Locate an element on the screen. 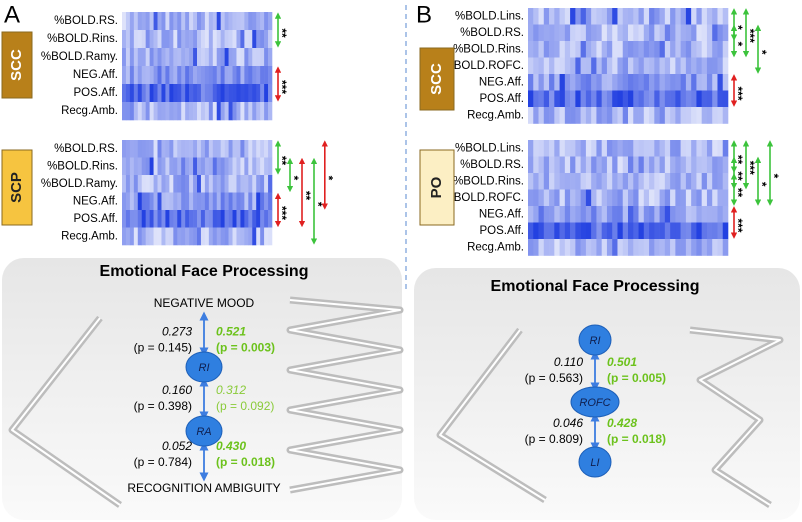 The width and height of the screenshot is (802, 522). coefficient-left: 0.110 is located at coordinates (568, 362).